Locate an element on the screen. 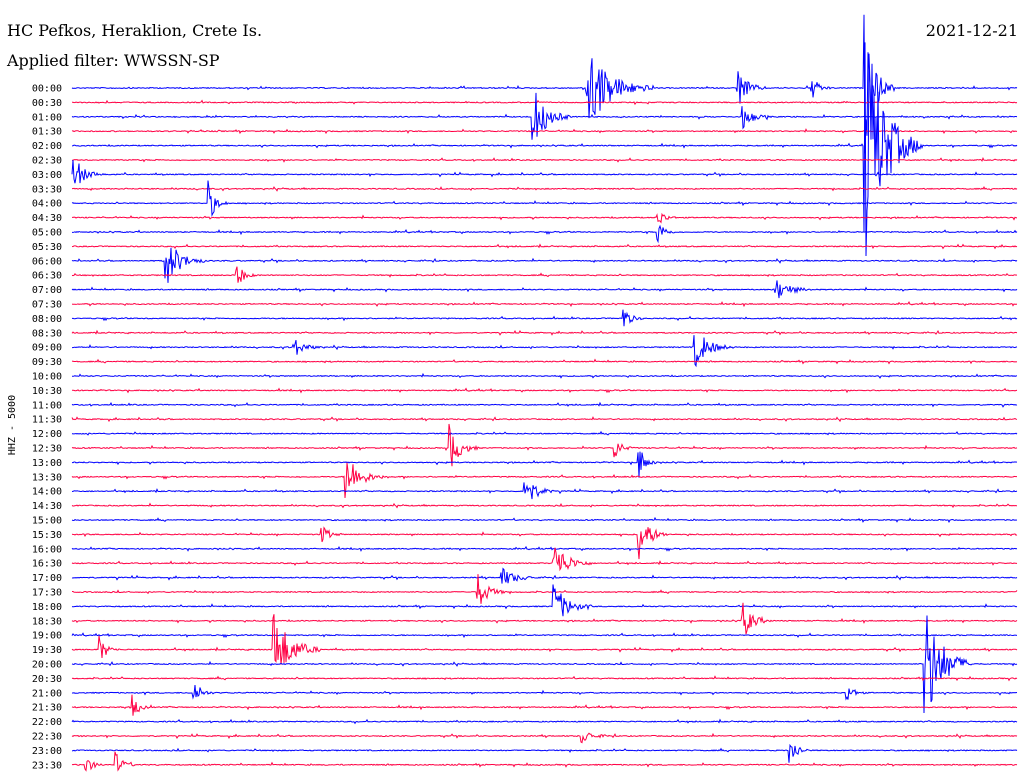  time-tick-label: 18:00 is located at coordinates (47, 607).